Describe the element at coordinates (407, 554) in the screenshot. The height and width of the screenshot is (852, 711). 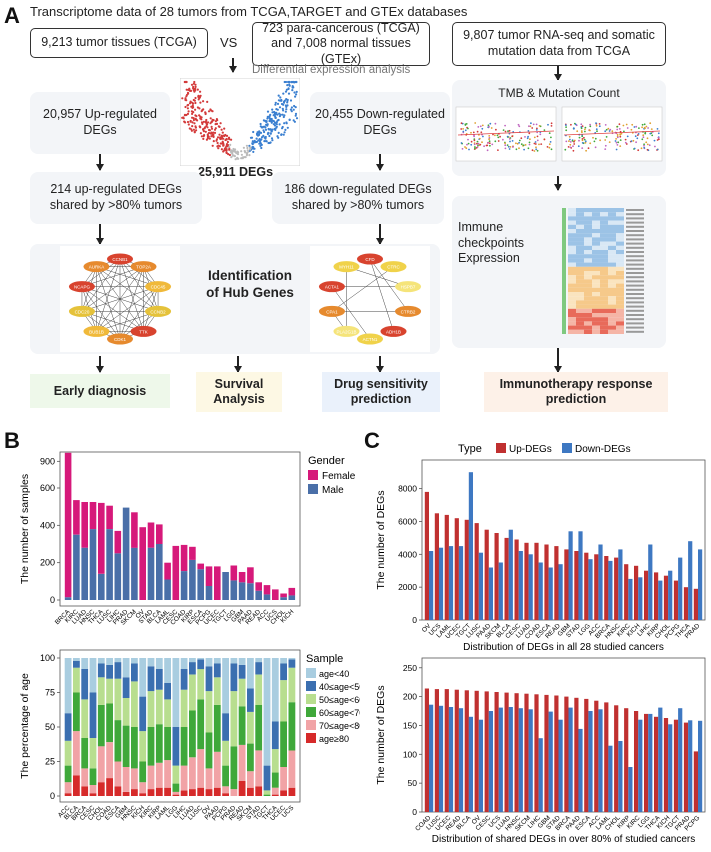
I see `c-top-tick-label: 4000` at that location.